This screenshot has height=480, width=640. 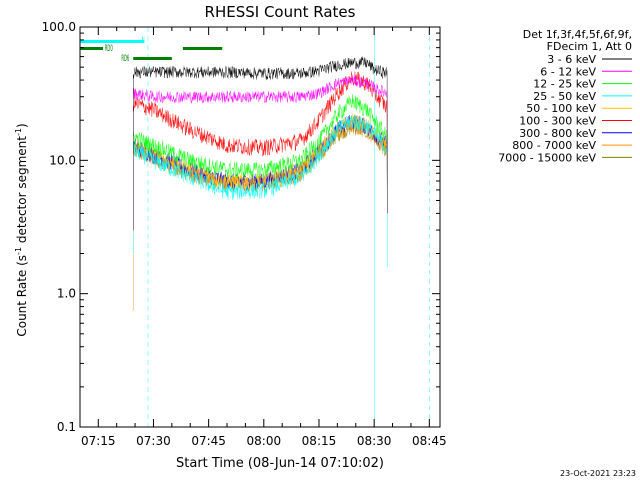 I want to click on y-axis-label-sup2: -1, so click(x=18, y=132).